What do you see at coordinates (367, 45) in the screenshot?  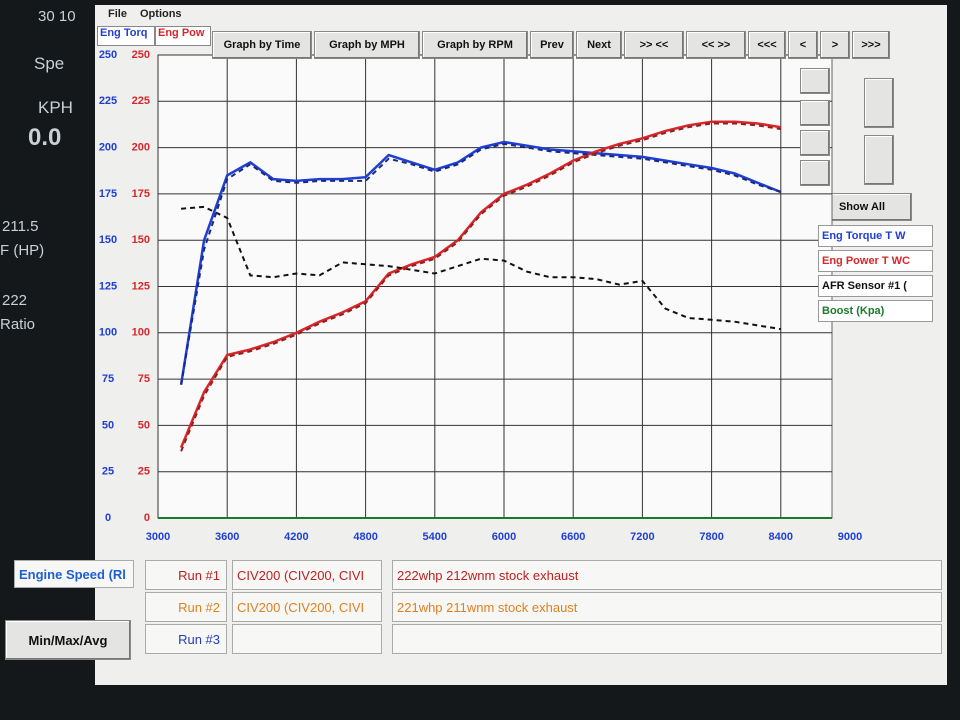 I see `toolbar-button: Graph by MPH` at bounding box center [367, 45].